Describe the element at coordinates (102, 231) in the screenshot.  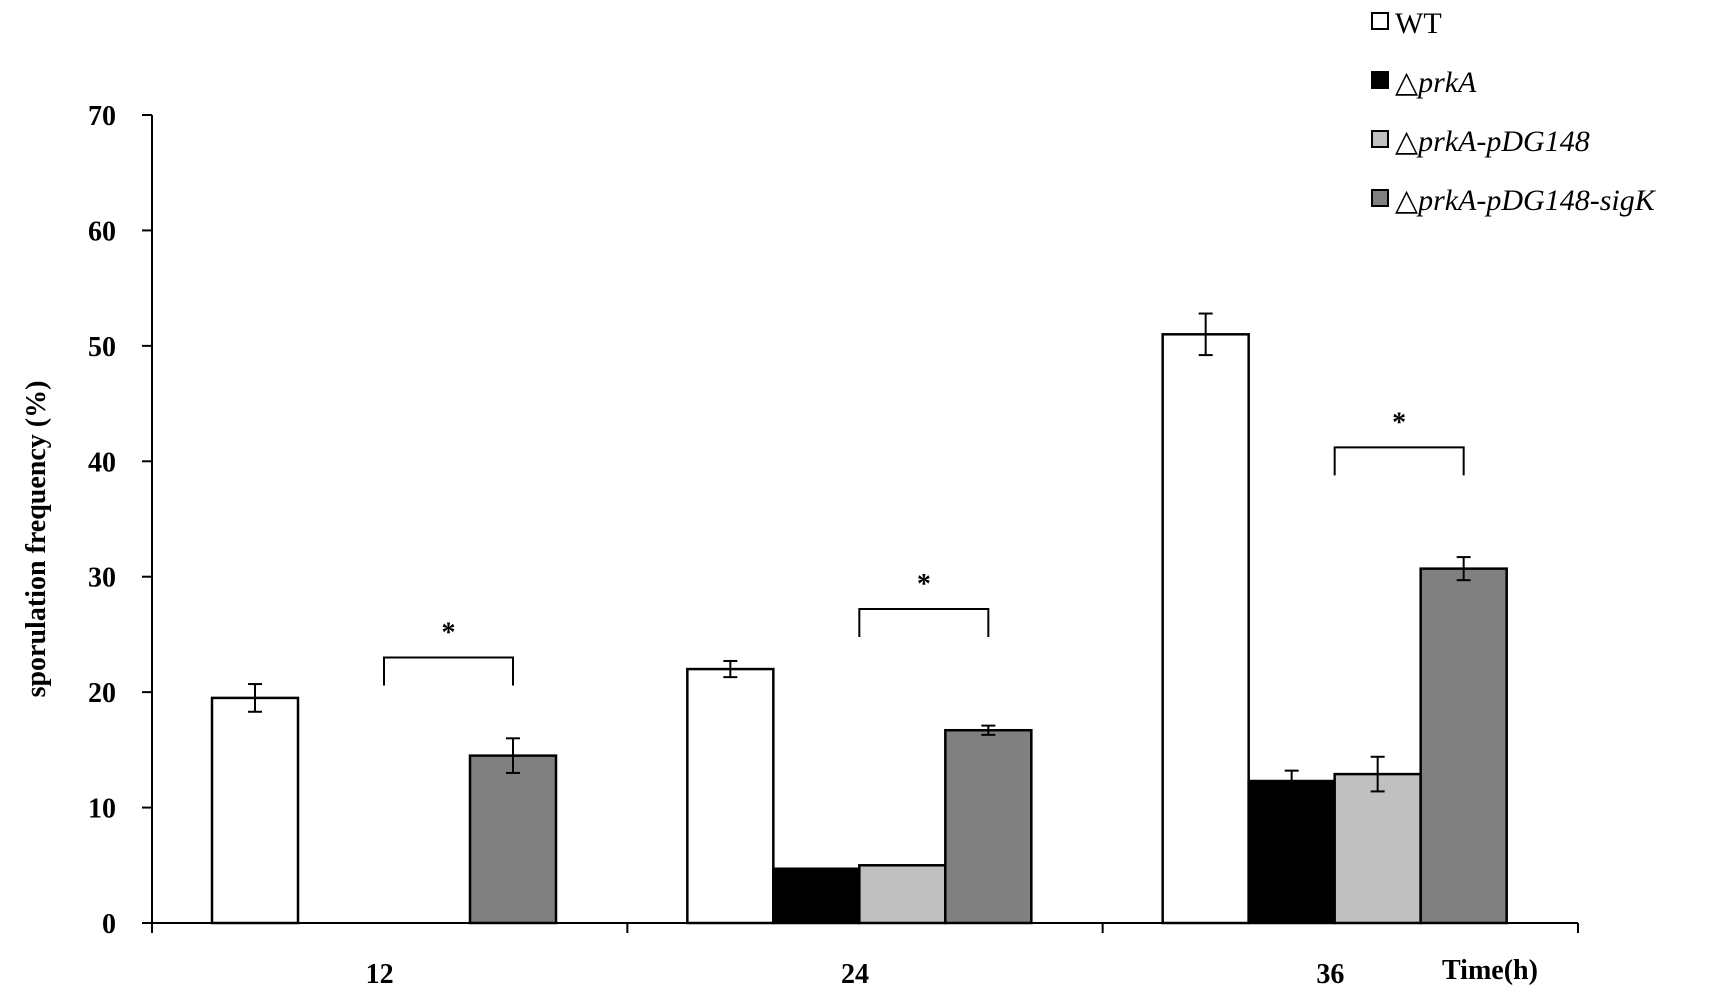
I see `y-tick-label: 60` at that location.